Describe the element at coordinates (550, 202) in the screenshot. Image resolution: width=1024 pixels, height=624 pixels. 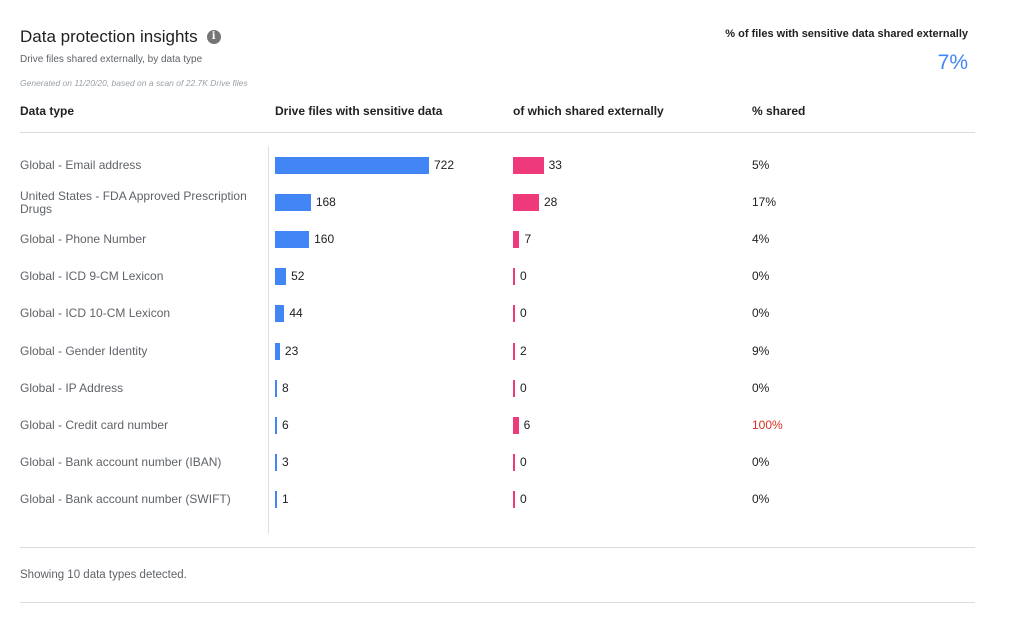
I see `shared-value: 28` at that location.